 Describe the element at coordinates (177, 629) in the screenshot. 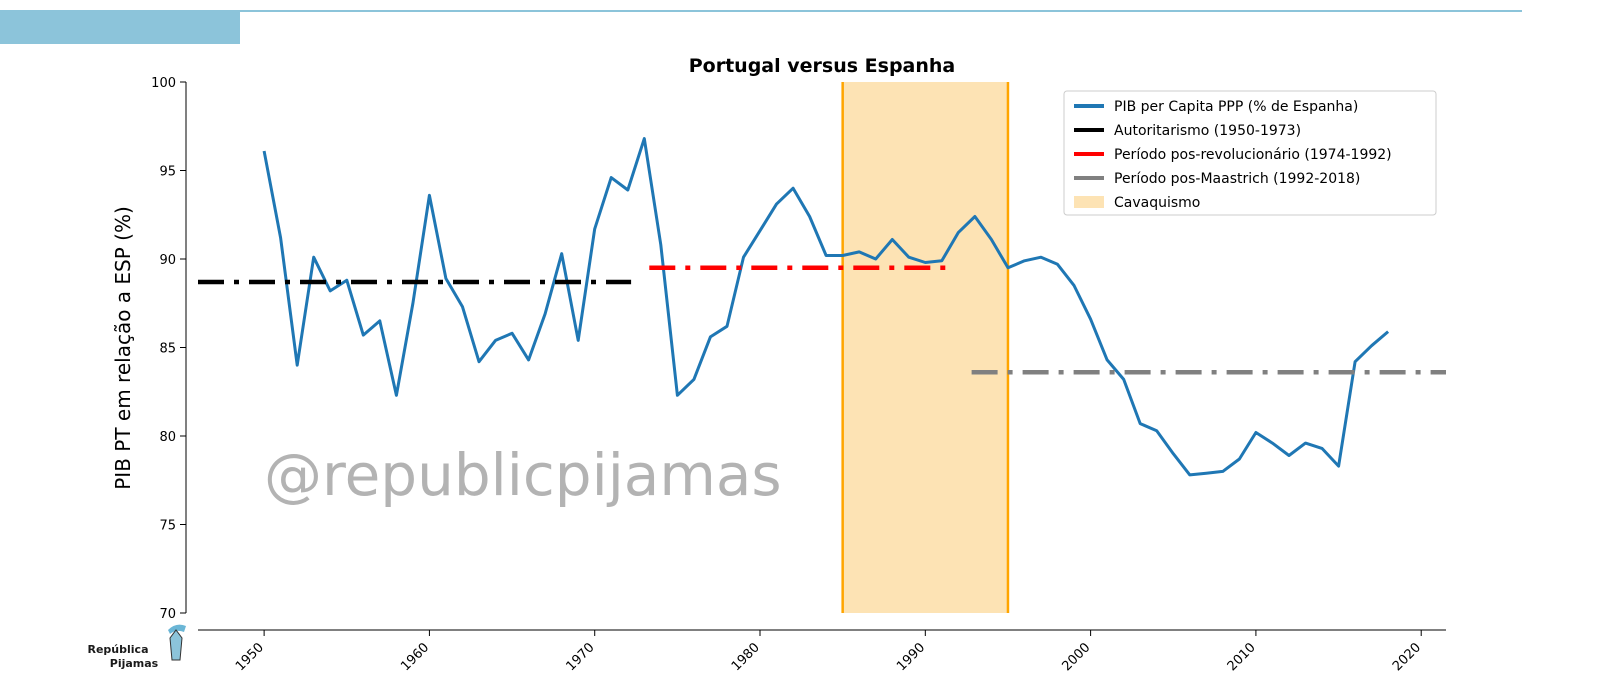

I see `logo-cap-shape` at that location.